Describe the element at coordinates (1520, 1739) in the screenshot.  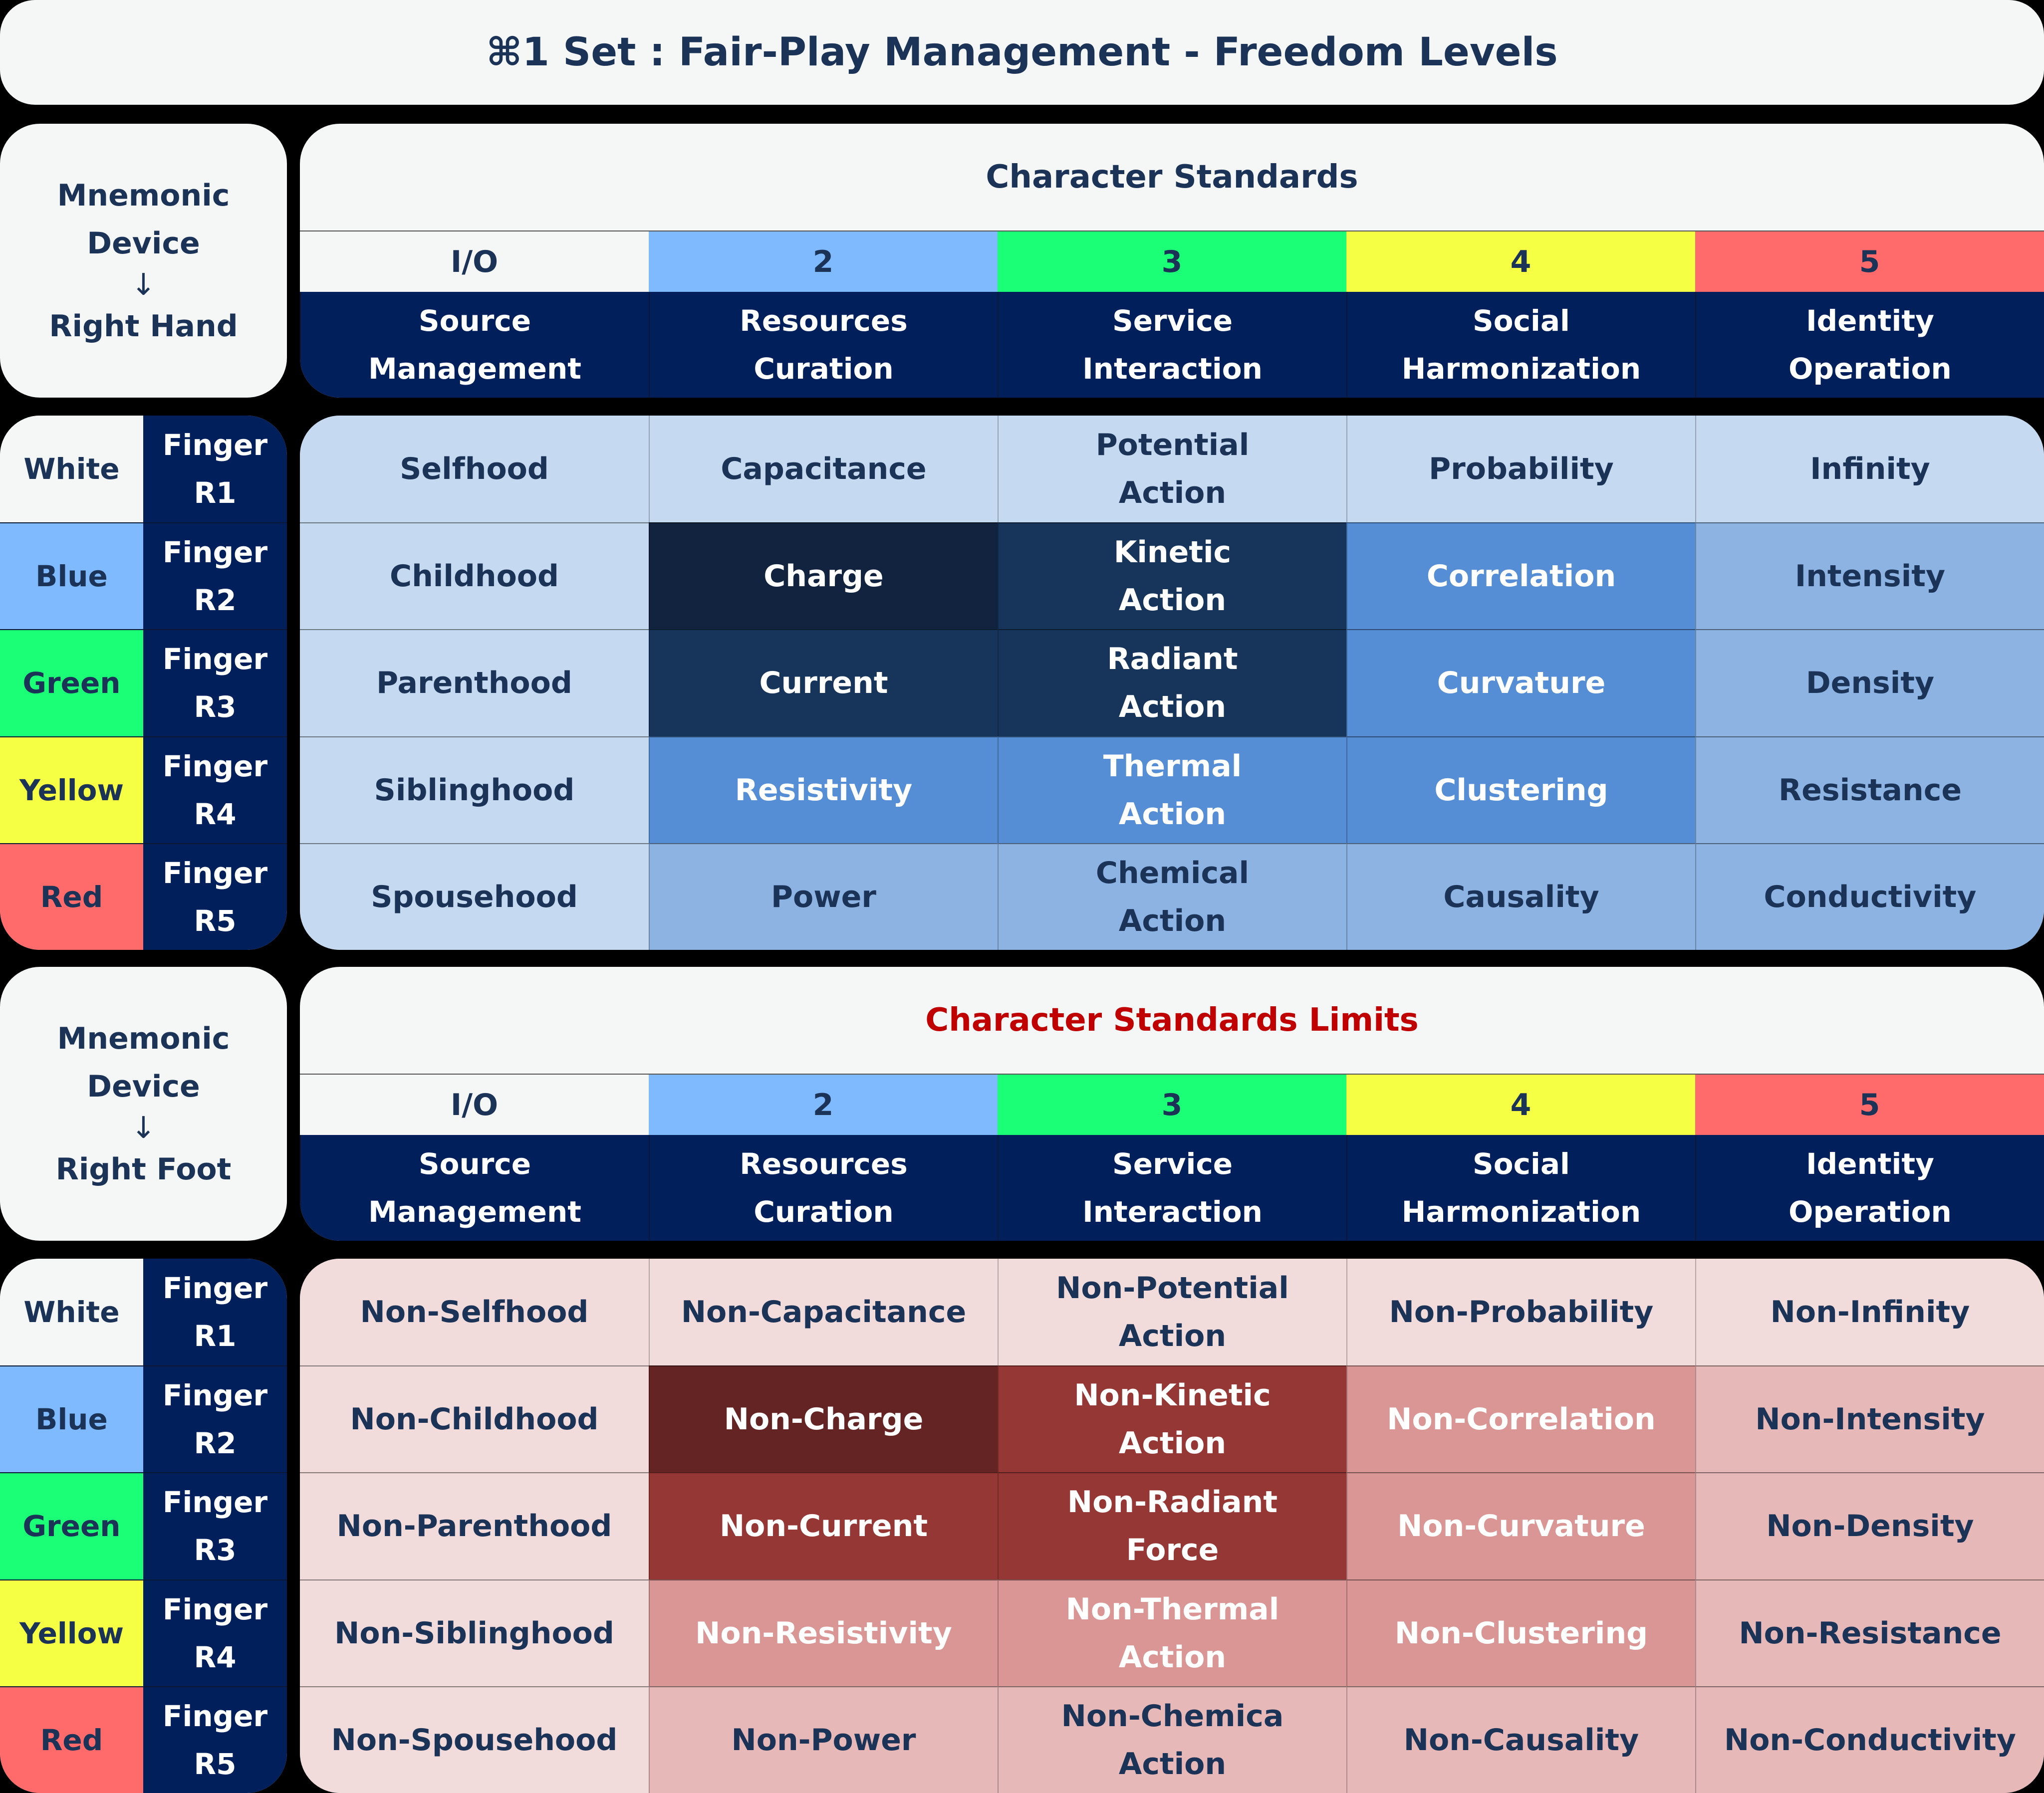
I see `grid-cell: Non-Causality` at that location.